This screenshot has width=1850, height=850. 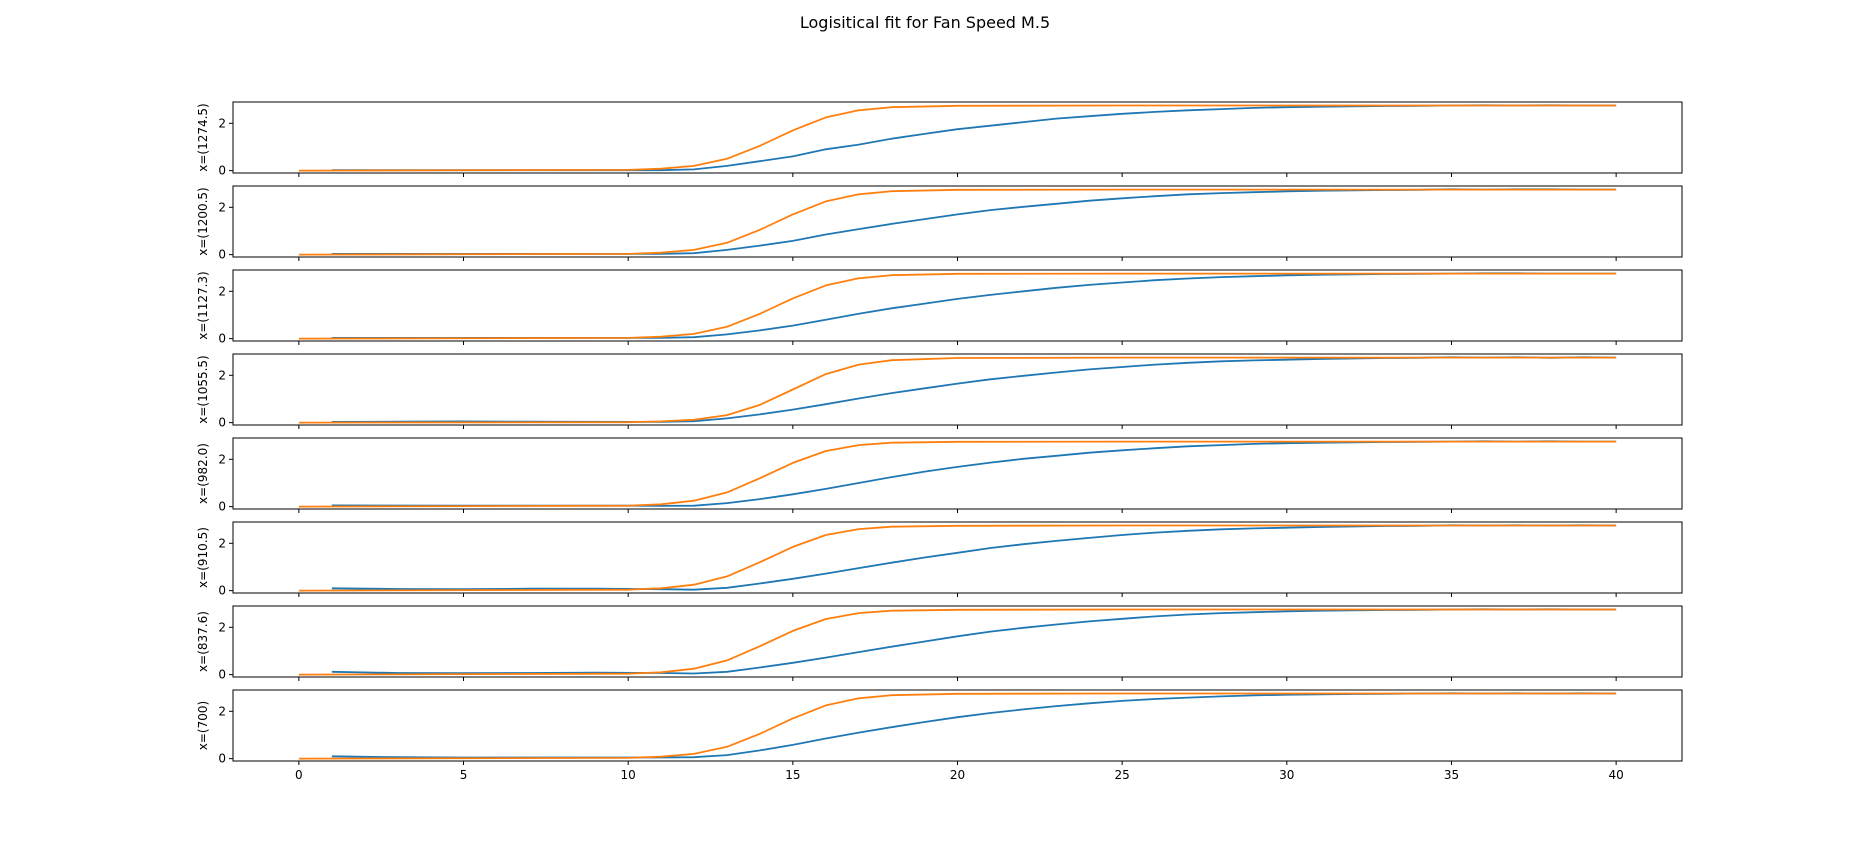 I want to click on subplot-5: 0 2 x=(982.0), so click(x=939, y=475).